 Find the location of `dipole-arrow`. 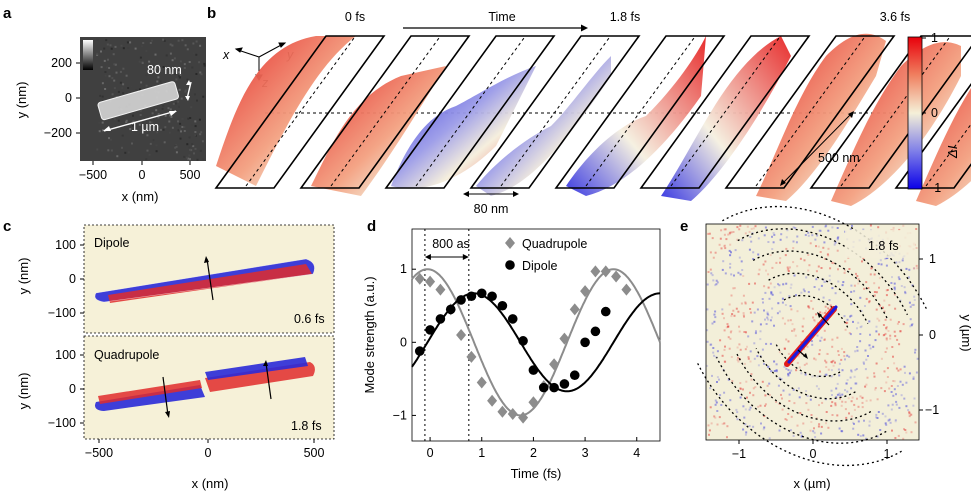

dipole-arrow is located at coordinates (210, 279).